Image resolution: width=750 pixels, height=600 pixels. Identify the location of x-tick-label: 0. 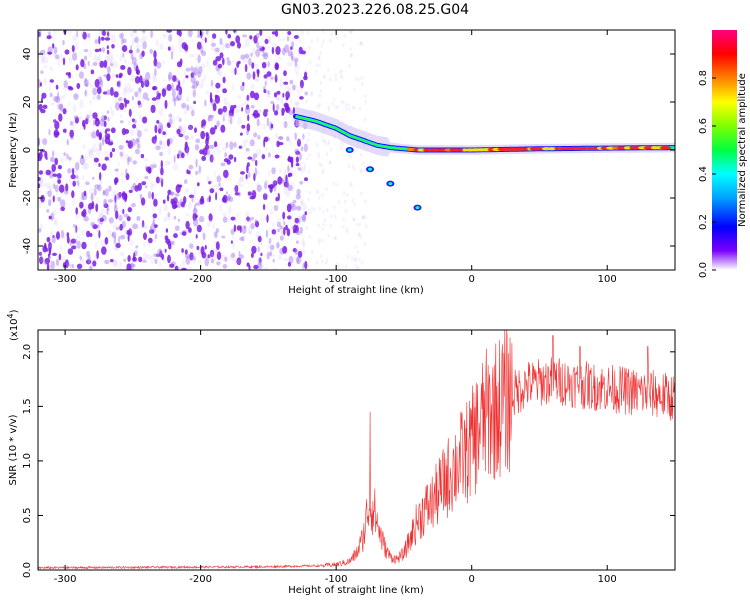
(472, 279).